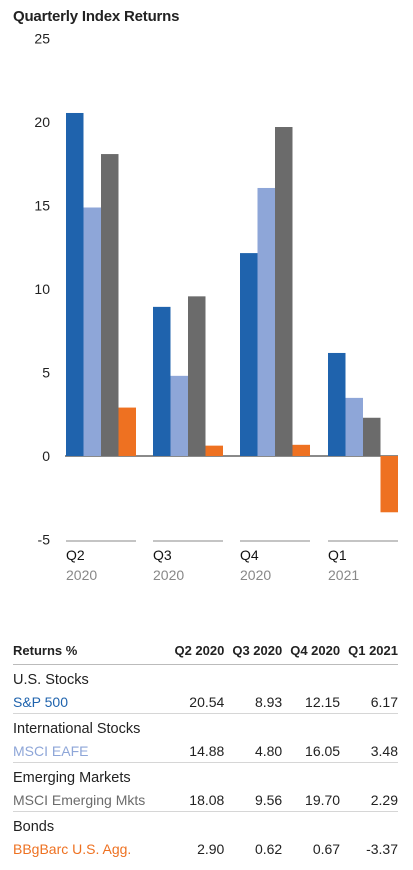 The image size is (413, 870). I want to click on category-label: International Stocks, so click(205, 726).